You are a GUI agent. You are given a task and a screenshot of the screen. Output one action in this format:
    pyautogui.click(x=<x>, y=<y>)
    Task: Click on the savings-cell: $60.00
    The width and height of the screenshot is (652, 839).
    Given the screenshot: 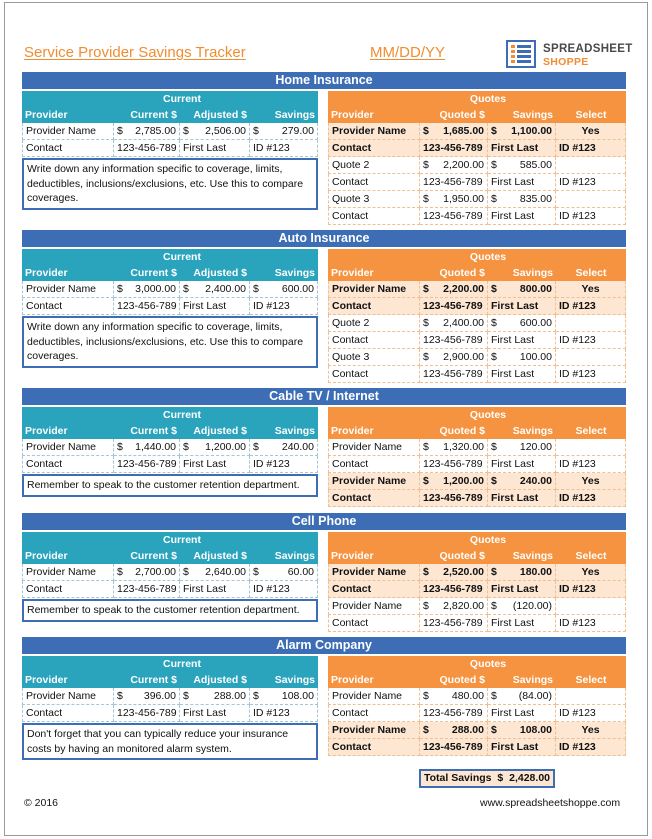 What is the action you would take?
    pyautogui.click(x=284, y=572)
    